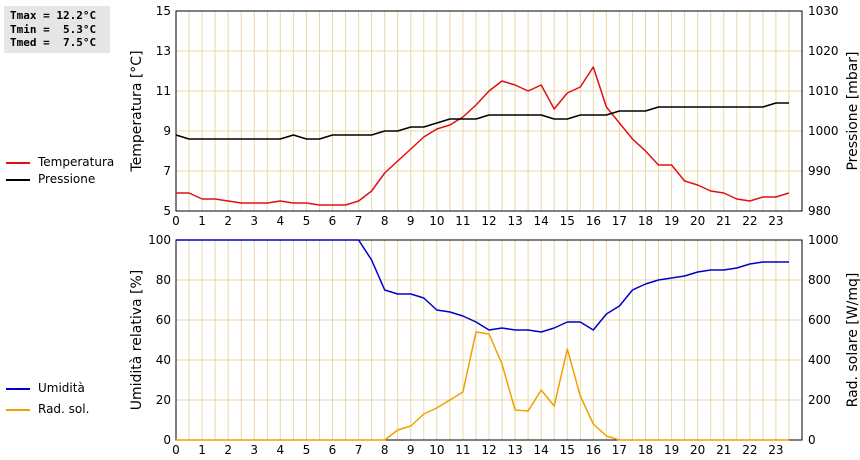 This screenshot has width=860, height=460. What do you see at coordinates (411, 450) in the screenshot?
I see `panel2-x-tick: 9` at bounding box center [411, 450].